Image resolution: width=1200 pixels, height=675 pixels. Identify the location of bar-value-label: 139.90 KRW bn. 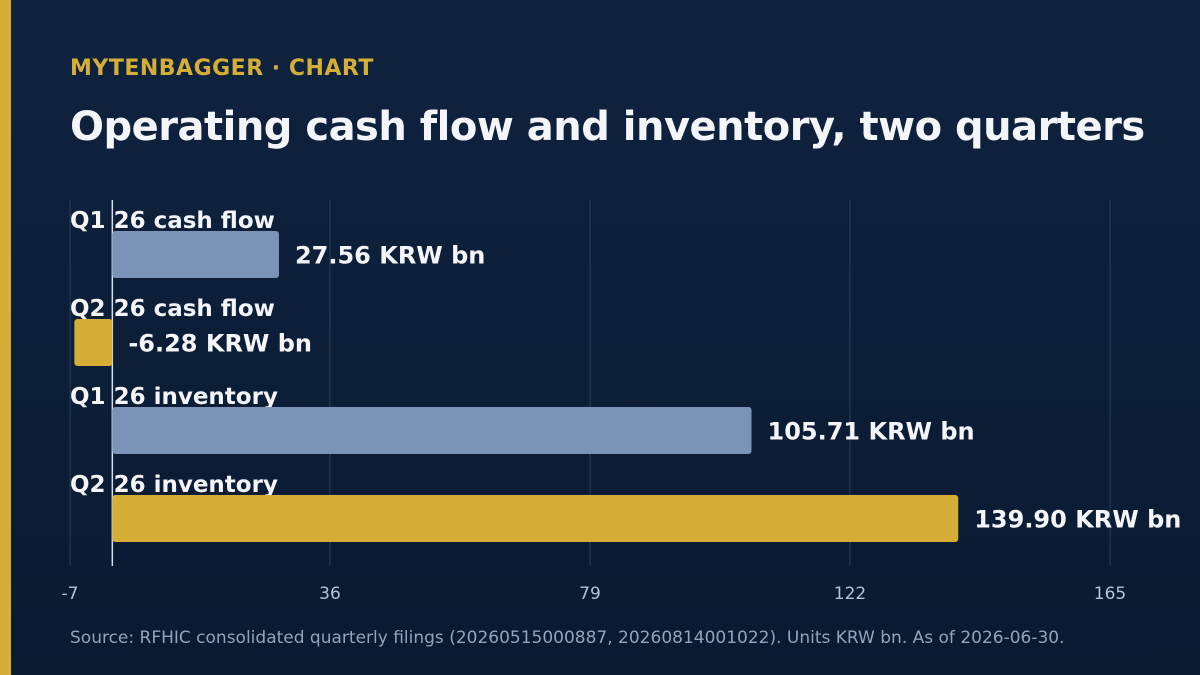
(1077, 520).